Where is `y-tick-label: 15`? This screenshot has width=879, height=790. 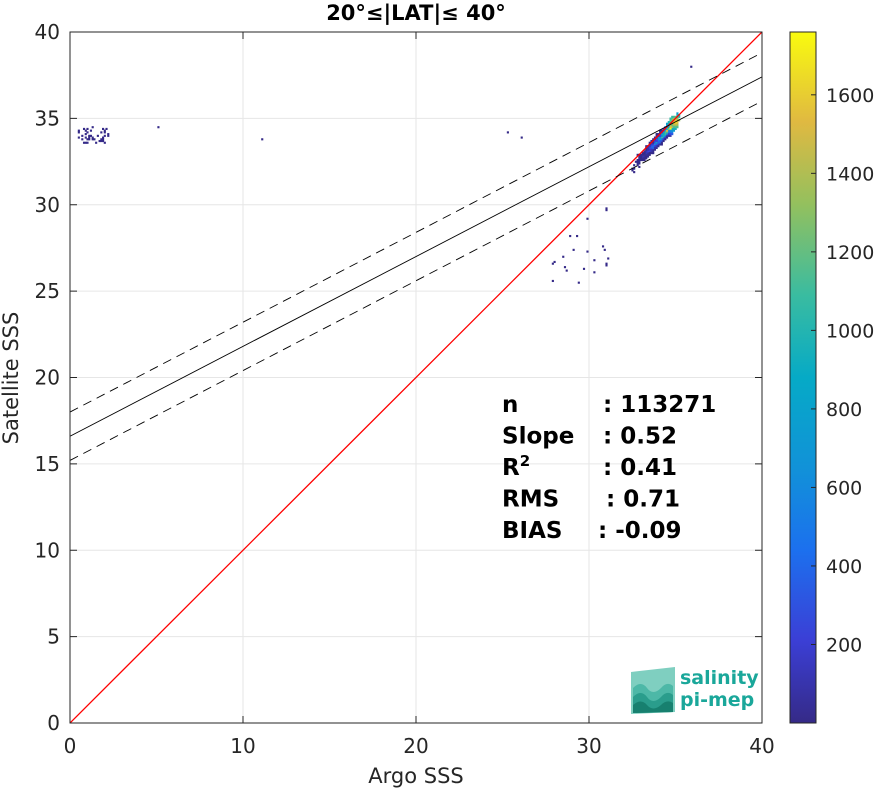 y-tick-label: 15 is located at coordinates (47, 464).